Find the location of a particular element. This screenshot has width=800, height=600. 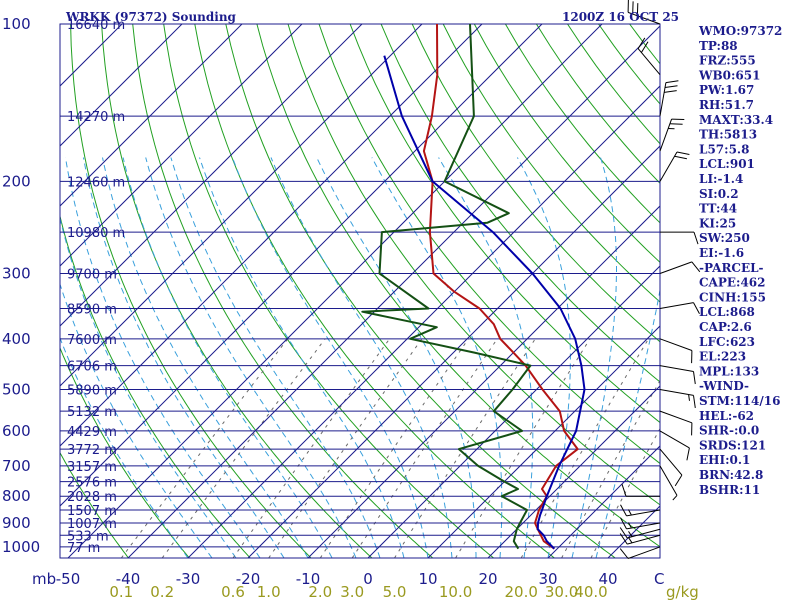

sounding-index: SHR-:0.0 is located at coordinates (729, 431).